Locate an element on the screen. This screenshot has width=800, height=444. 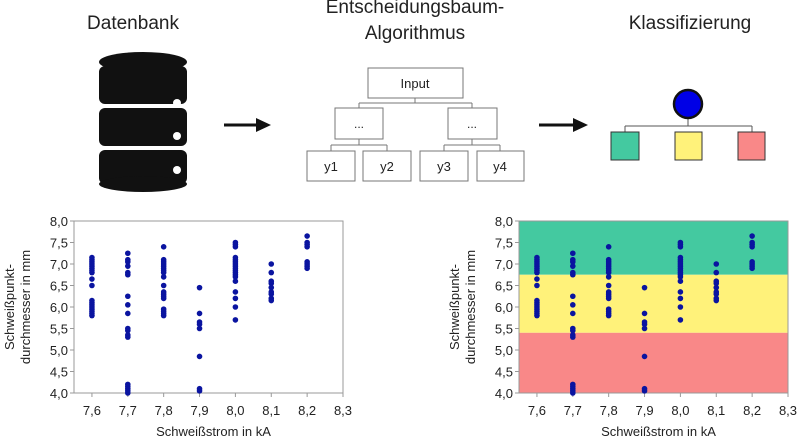
classification-tree is located at coordinates (688, 124).